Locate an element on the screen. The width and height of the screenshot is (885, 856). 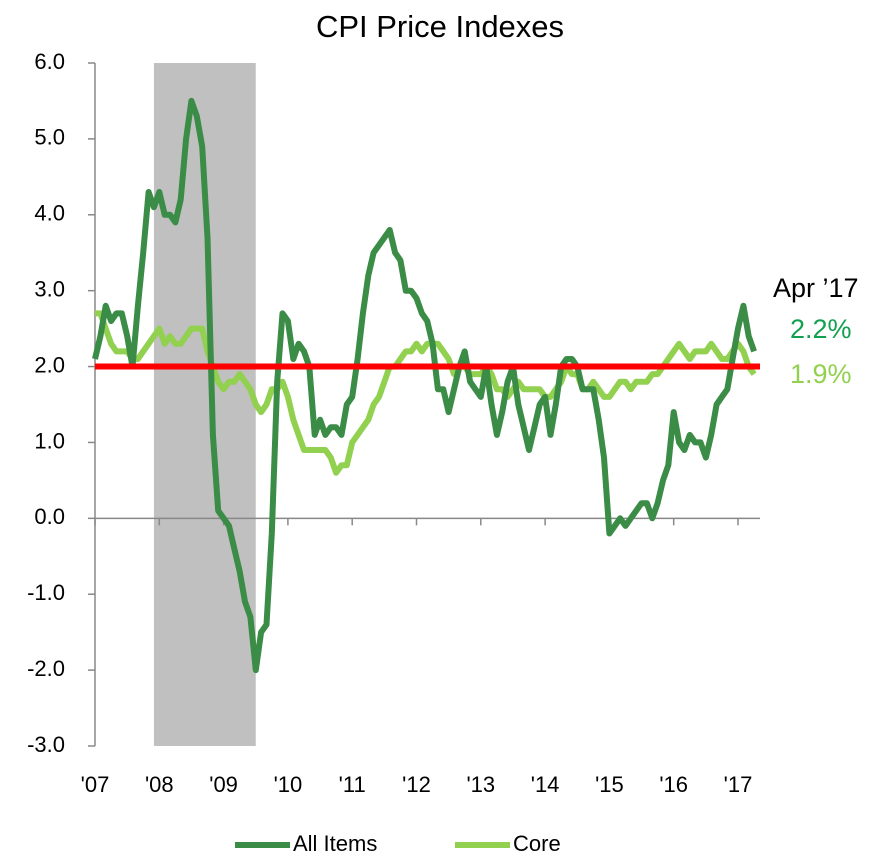
legend-label: All Items is located at coordinates (335, 843).